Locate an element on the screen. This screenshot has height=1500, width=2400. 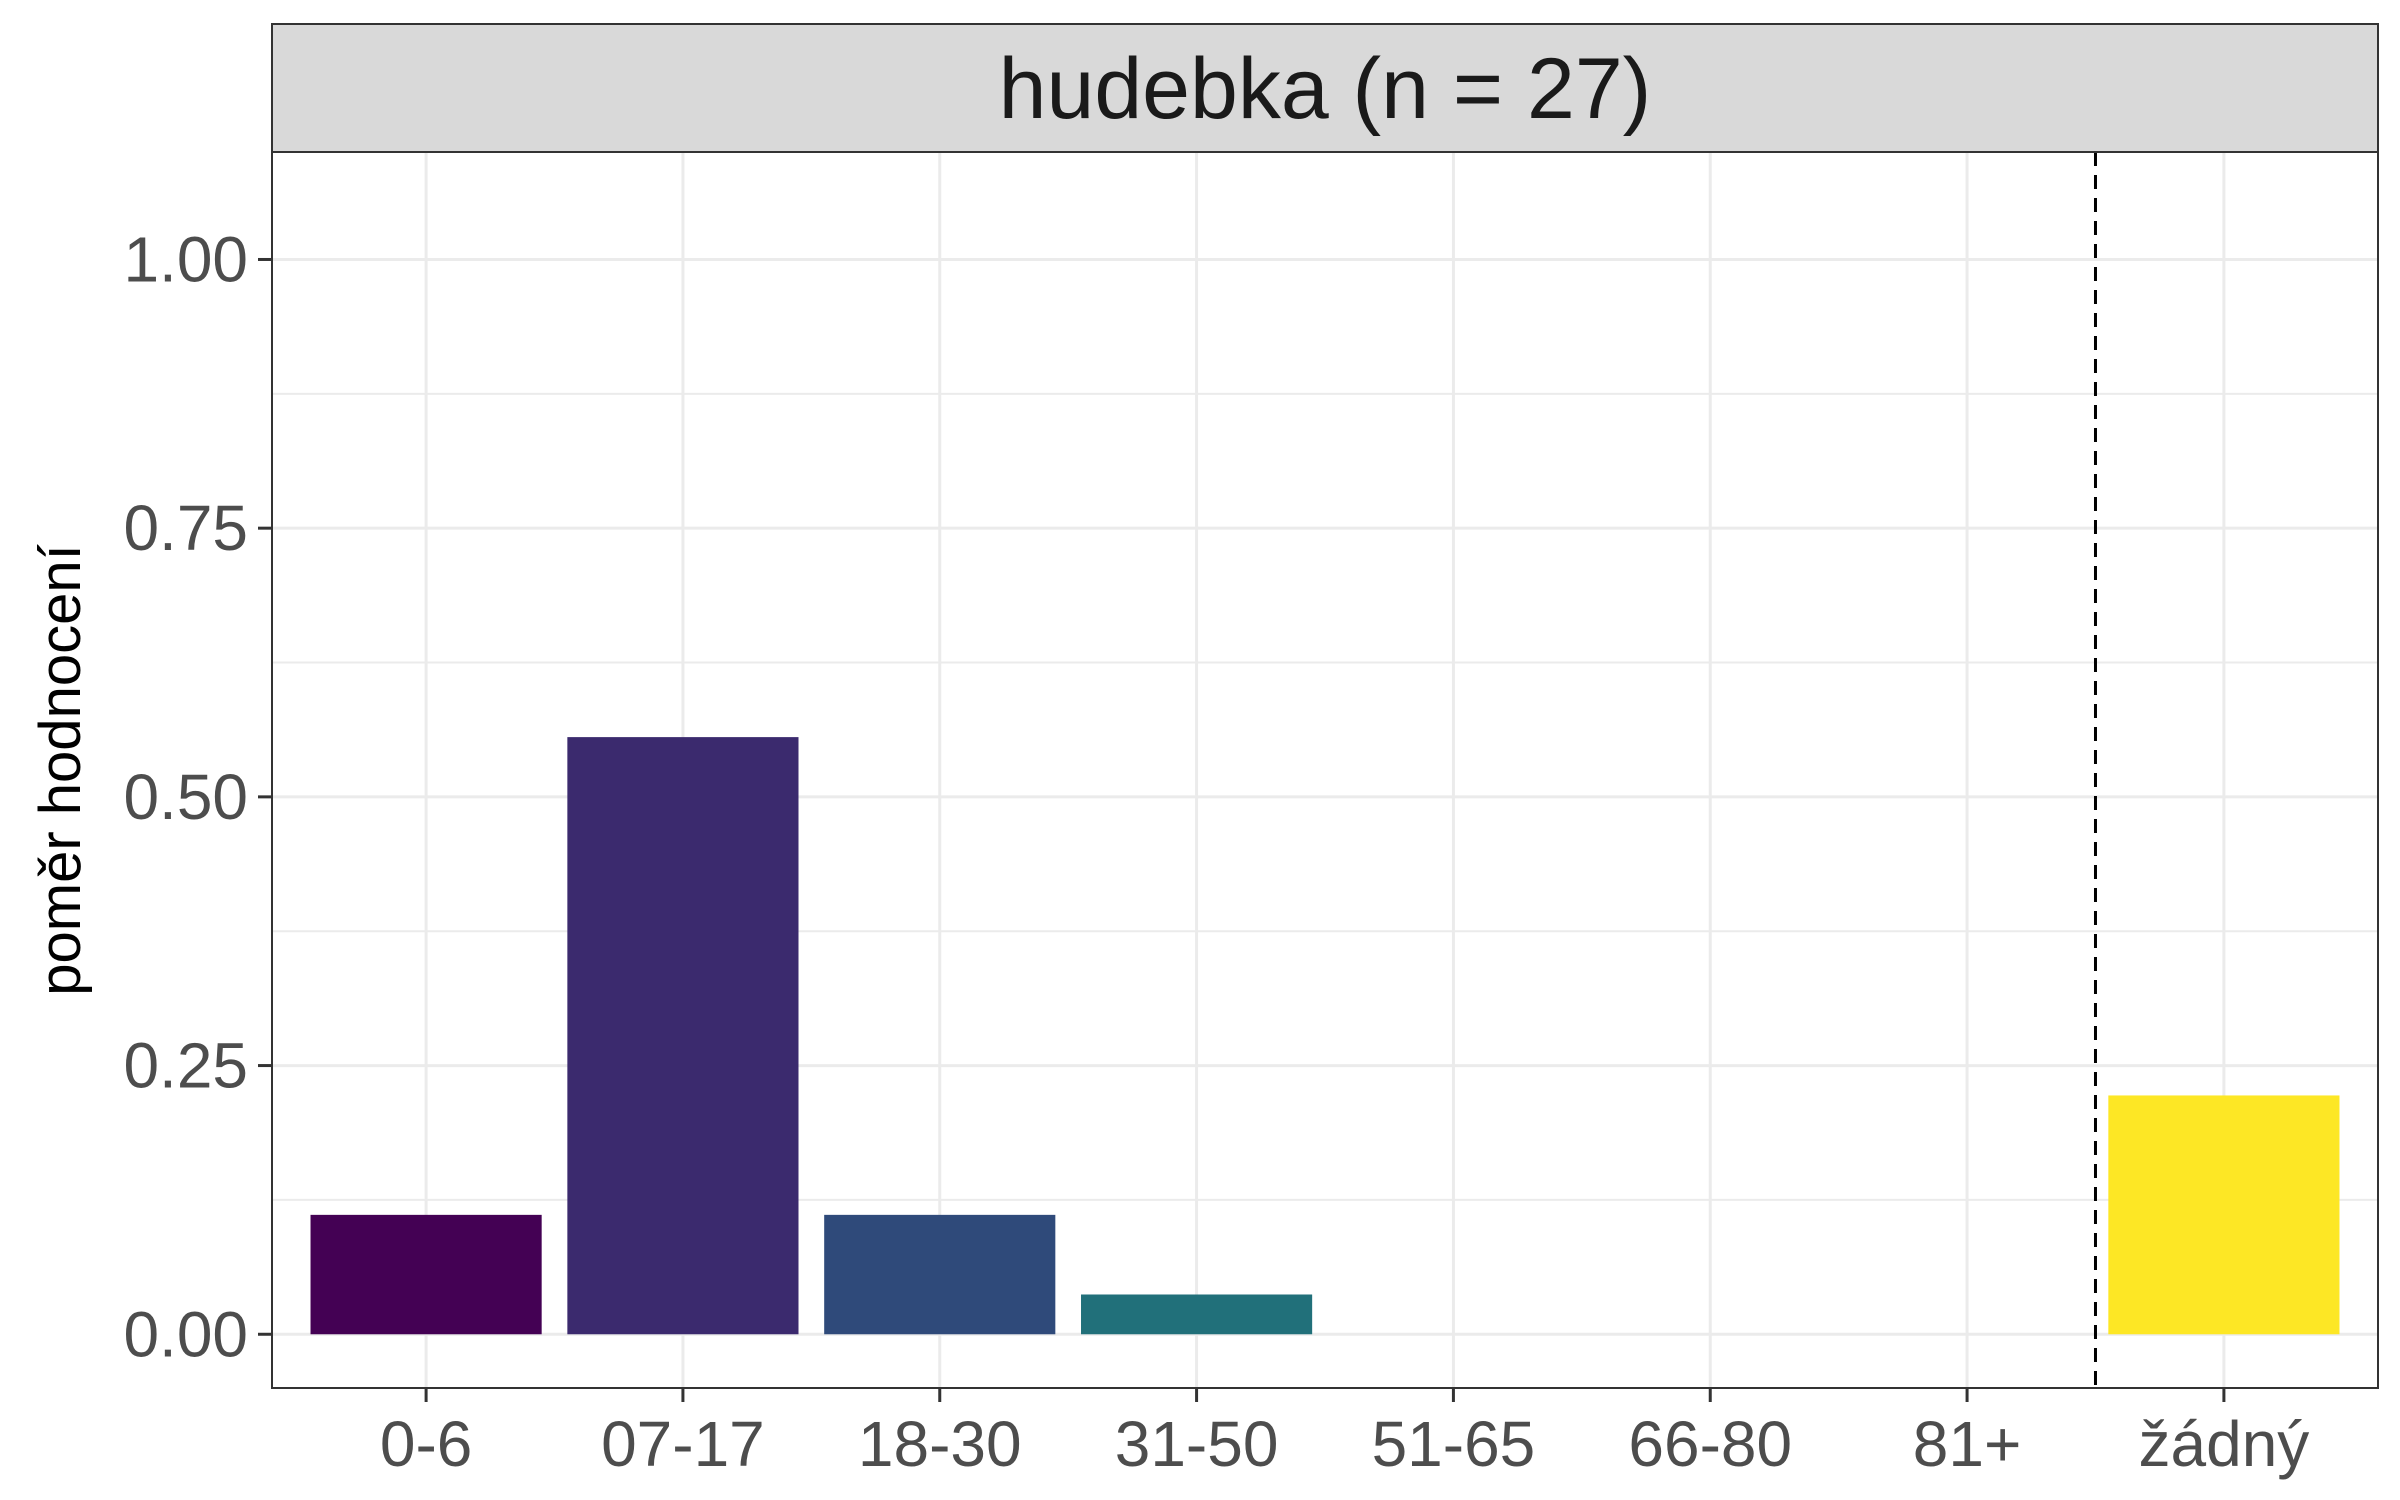
facet-strip: hudebka (n = 27) is located at coordinates (1325, 88).